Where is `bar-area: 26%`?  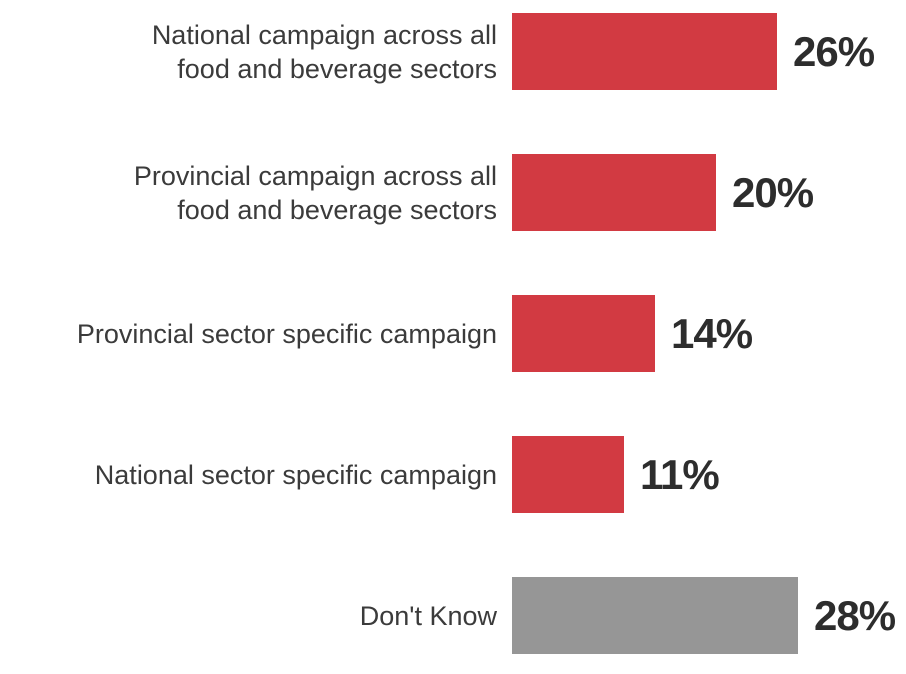 bar-area: 26% is located at coordinates (693, 51).